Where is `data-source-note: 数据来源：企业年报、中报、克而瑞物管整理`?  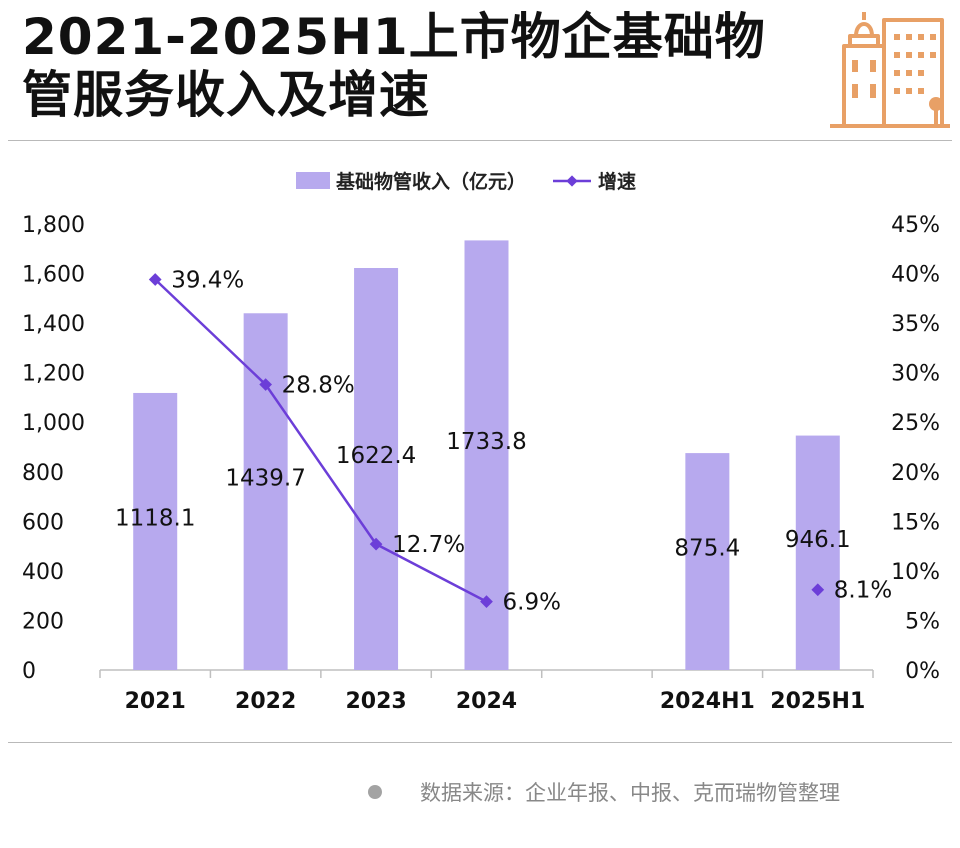 data-source-note: 数据来源：企业年报、中报、克而瑞物管整理 is located at coordinates (604, 792).